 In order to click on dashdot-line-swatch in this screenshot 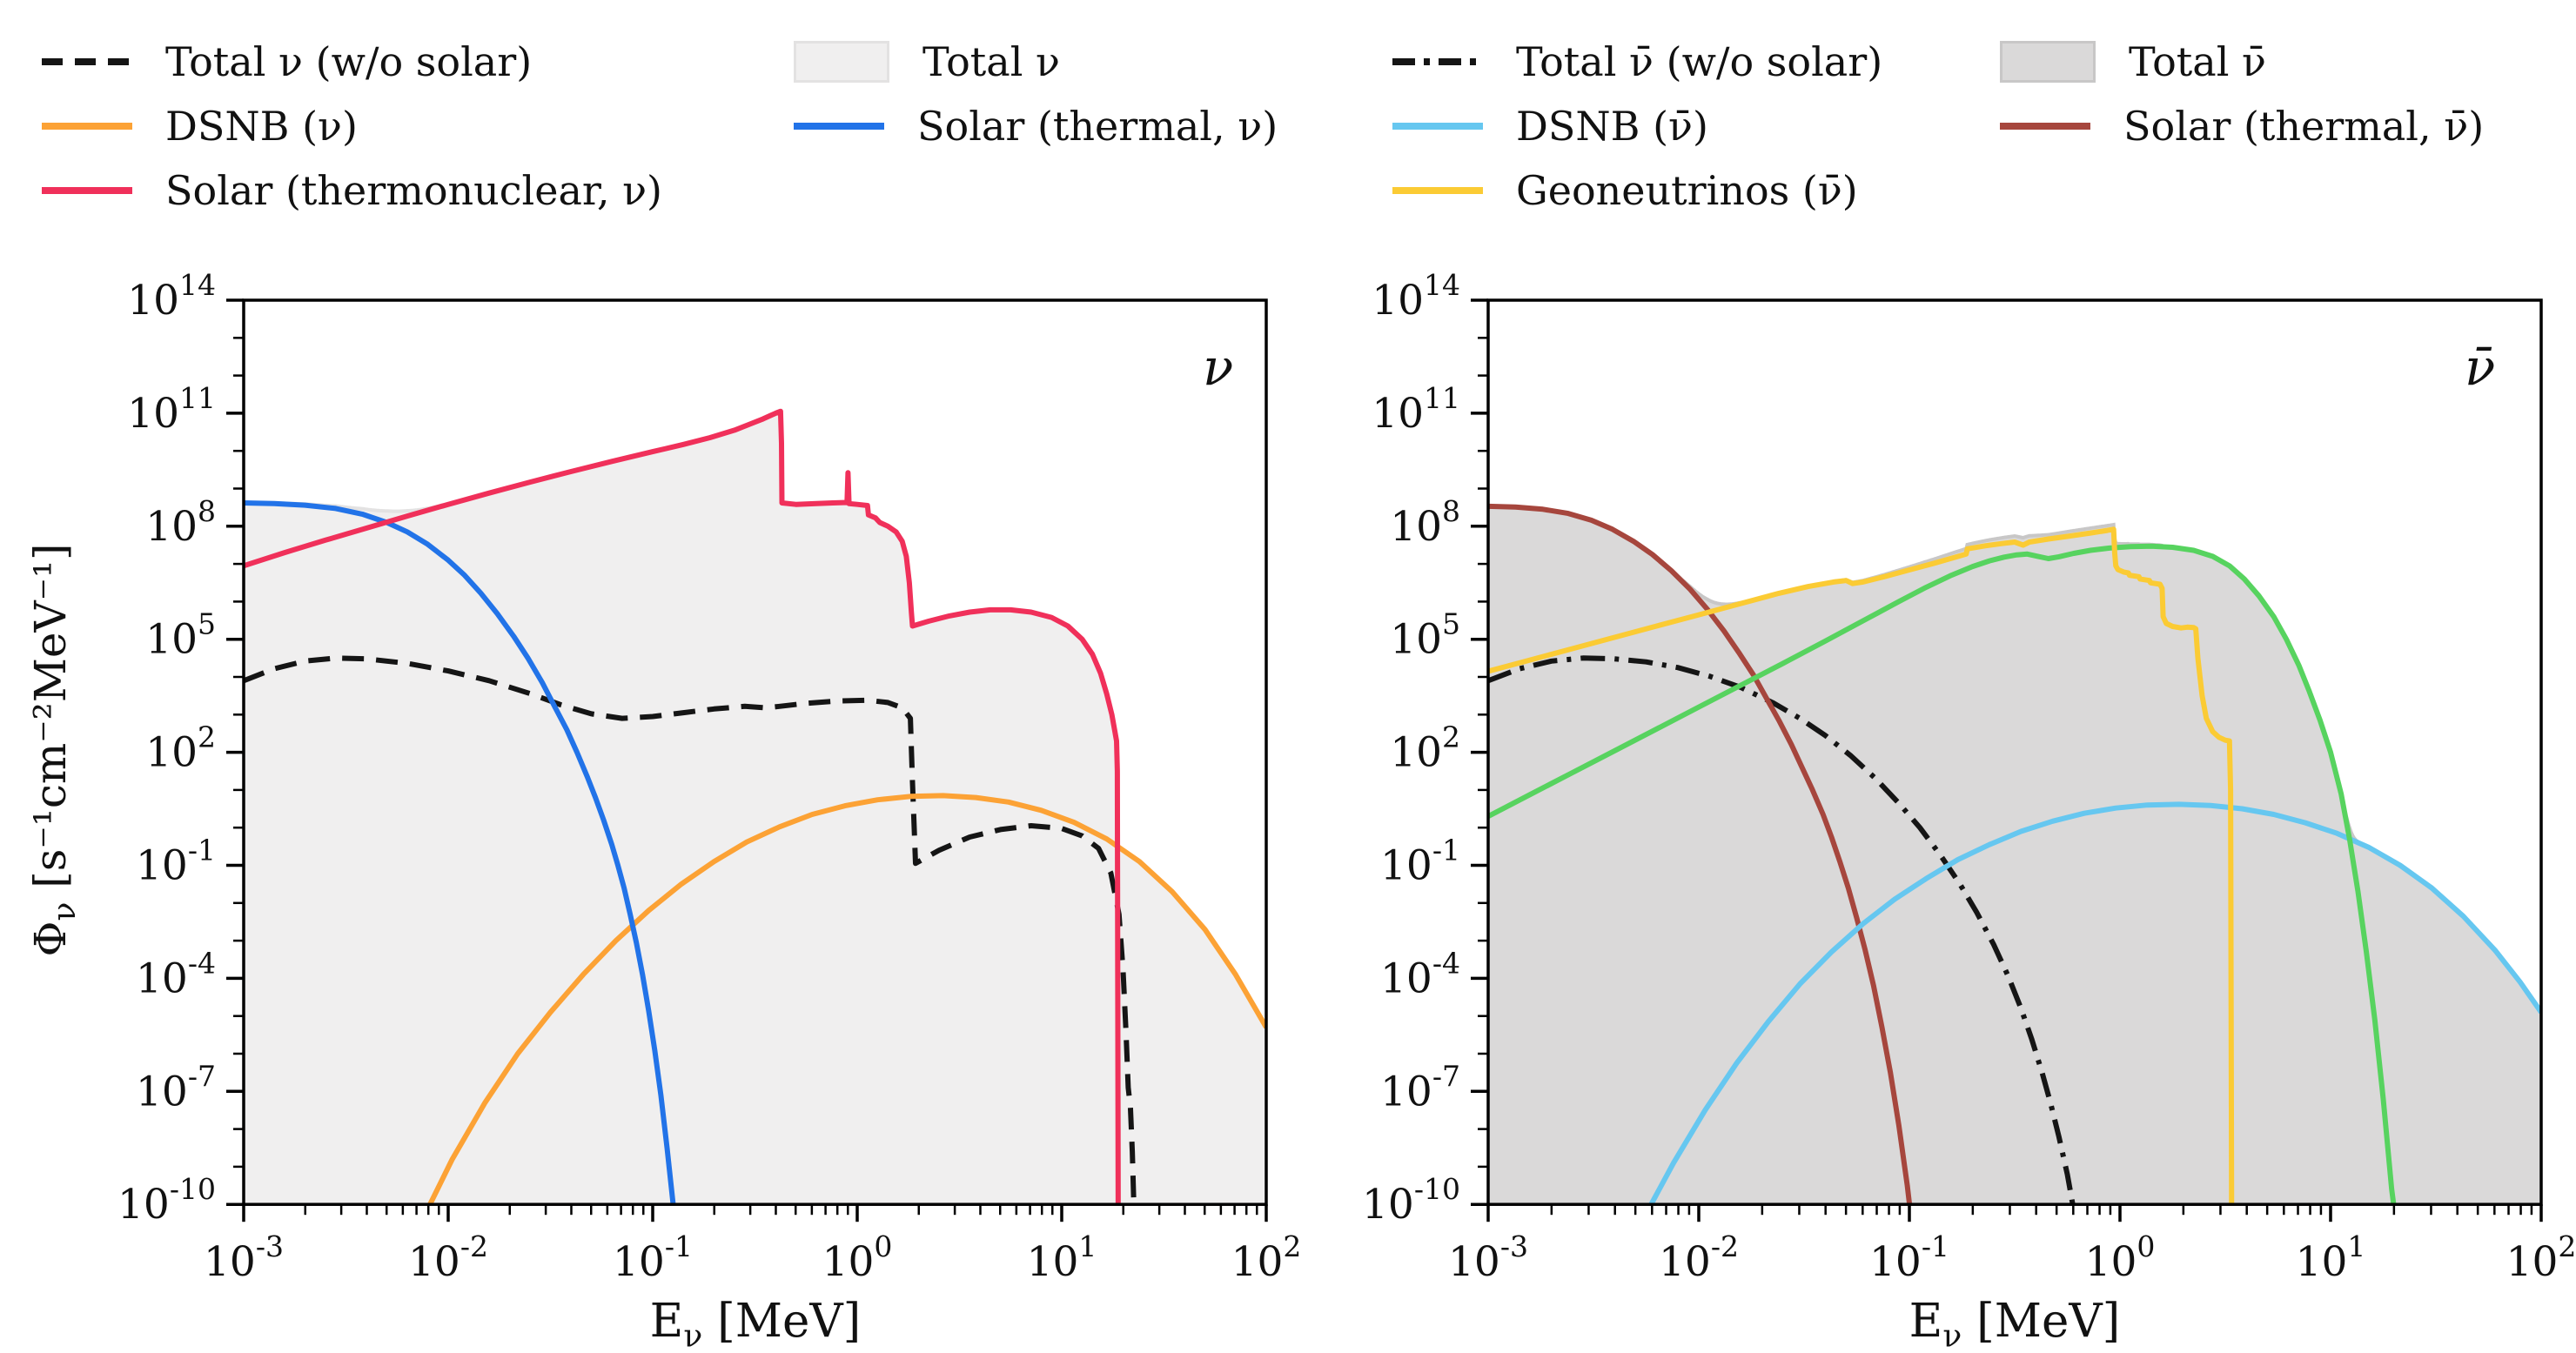, I will do `click(1438, 62)`.